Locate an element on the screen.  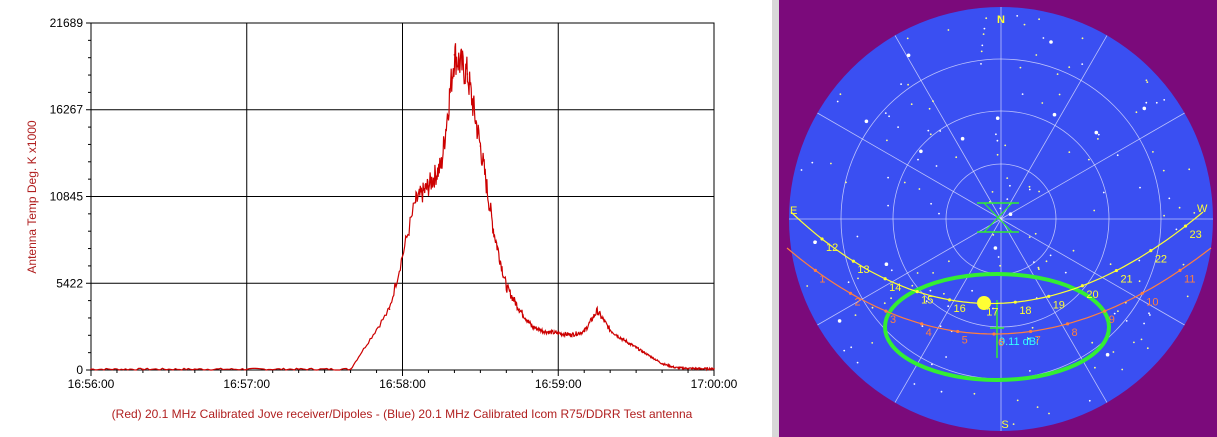
y-tick-labels: 0 5422 10845 16267 21689 is located at coordinates (70, 196).